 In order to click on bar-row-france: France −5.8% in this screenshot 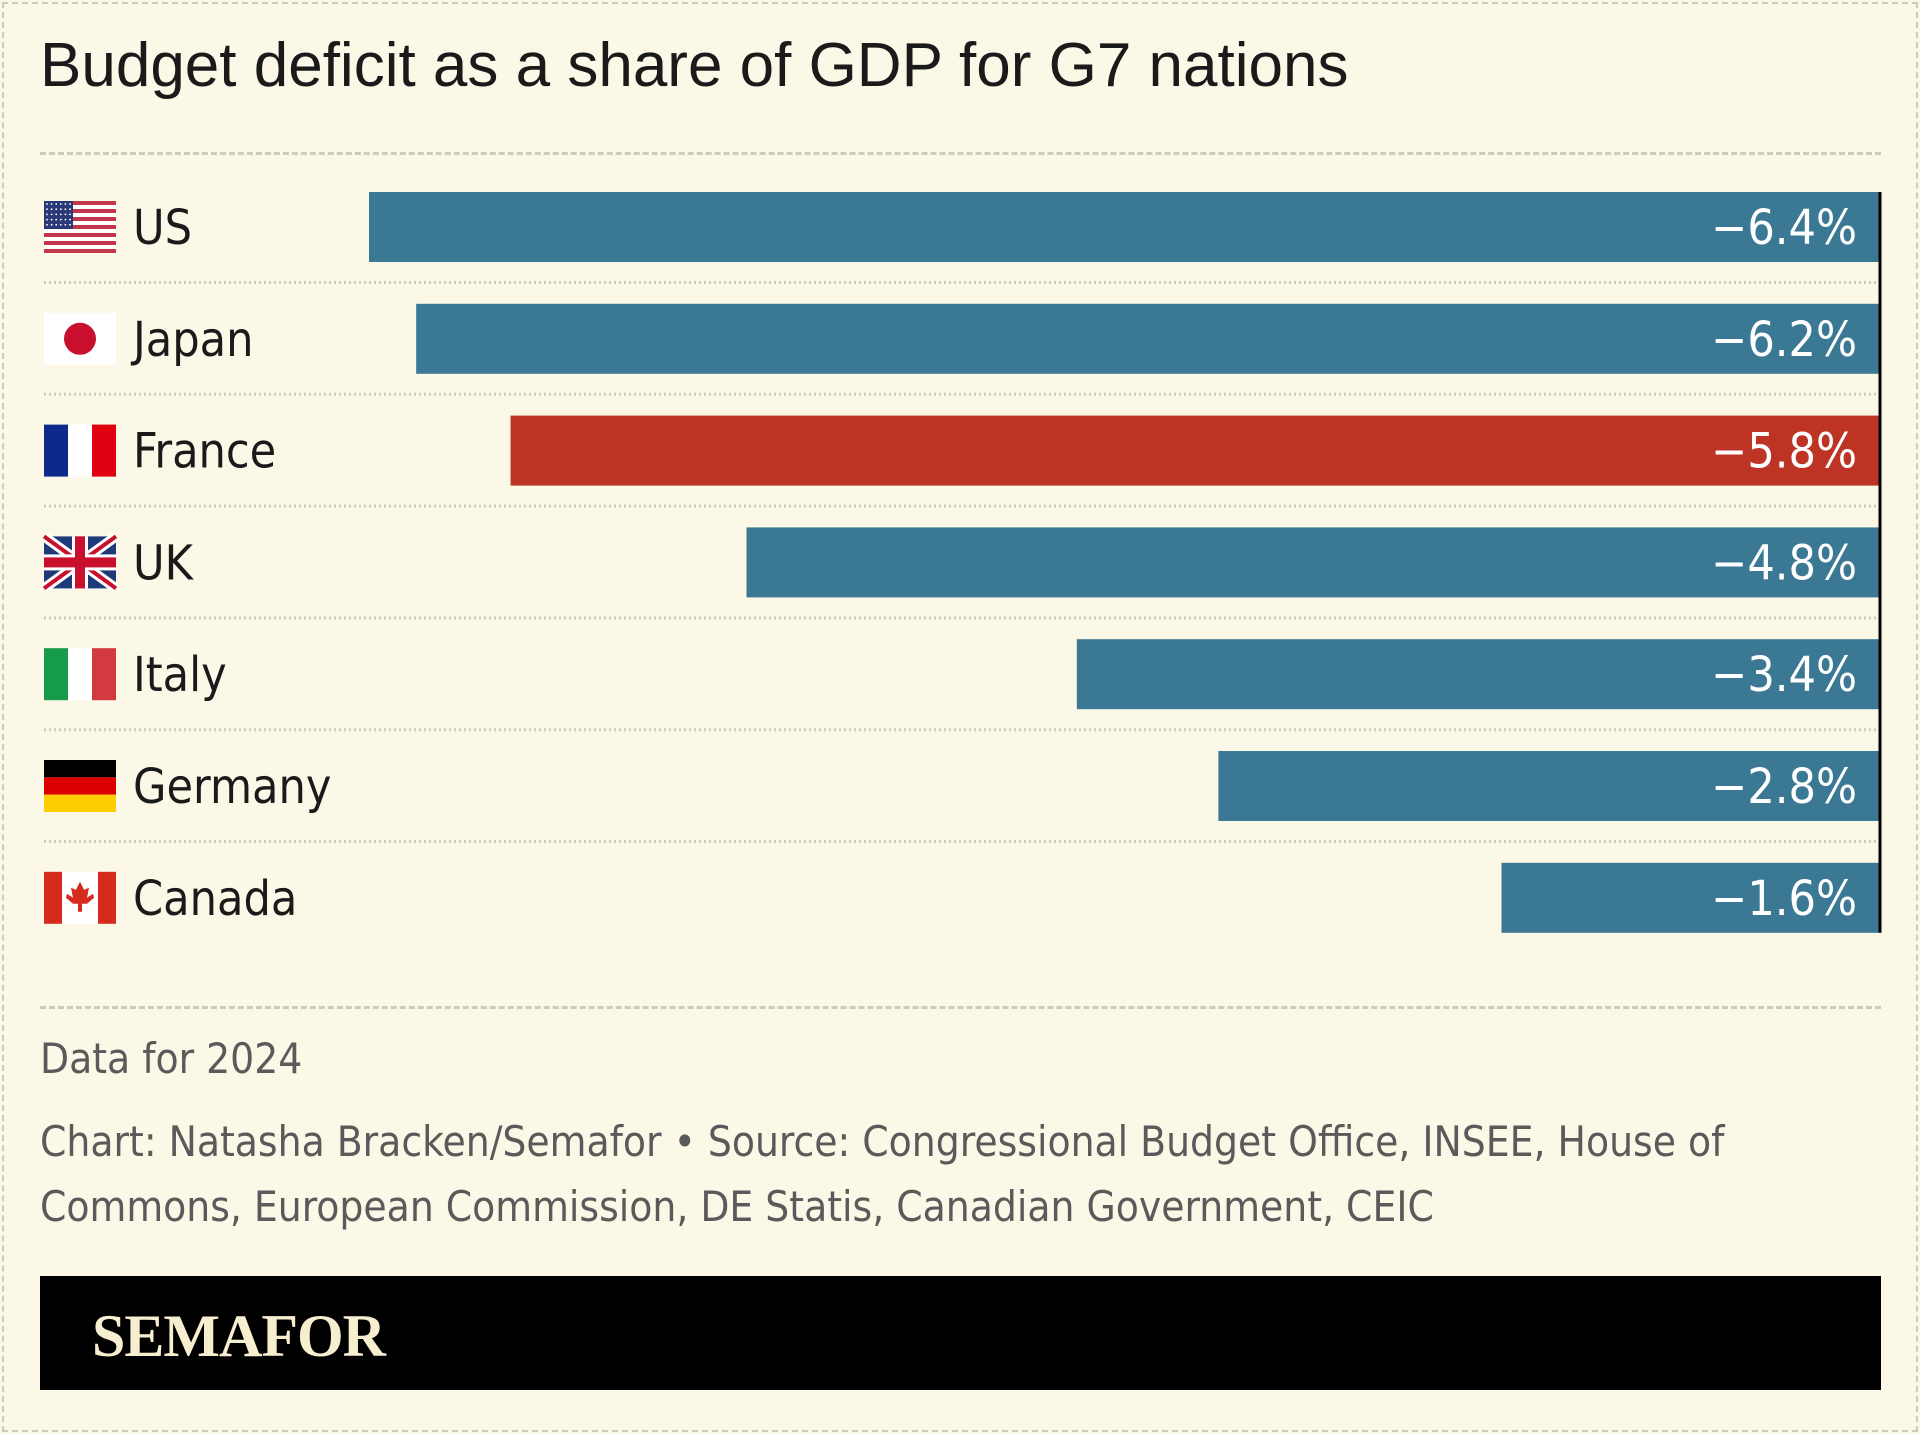, I will do `click(961, 450)`.